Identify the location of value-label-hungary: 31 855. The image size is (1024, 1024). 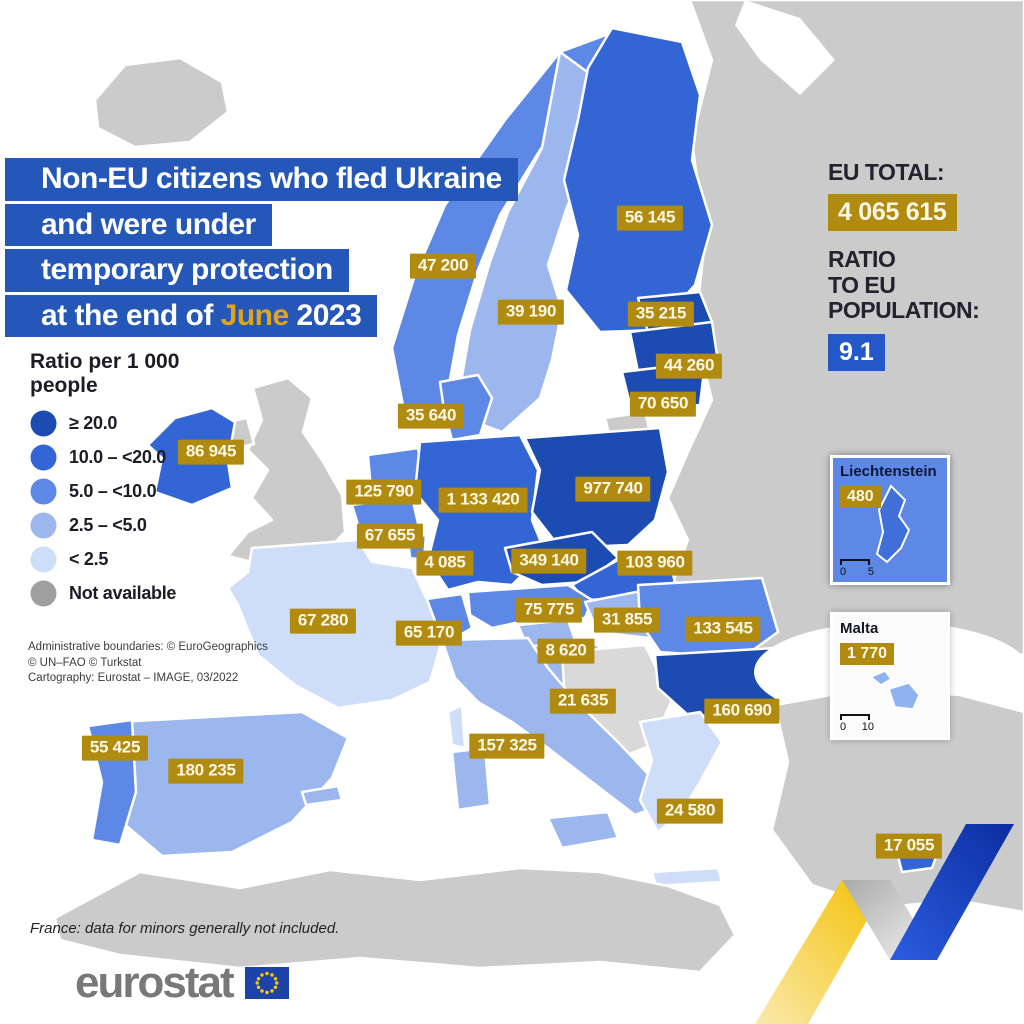
(627, 620).